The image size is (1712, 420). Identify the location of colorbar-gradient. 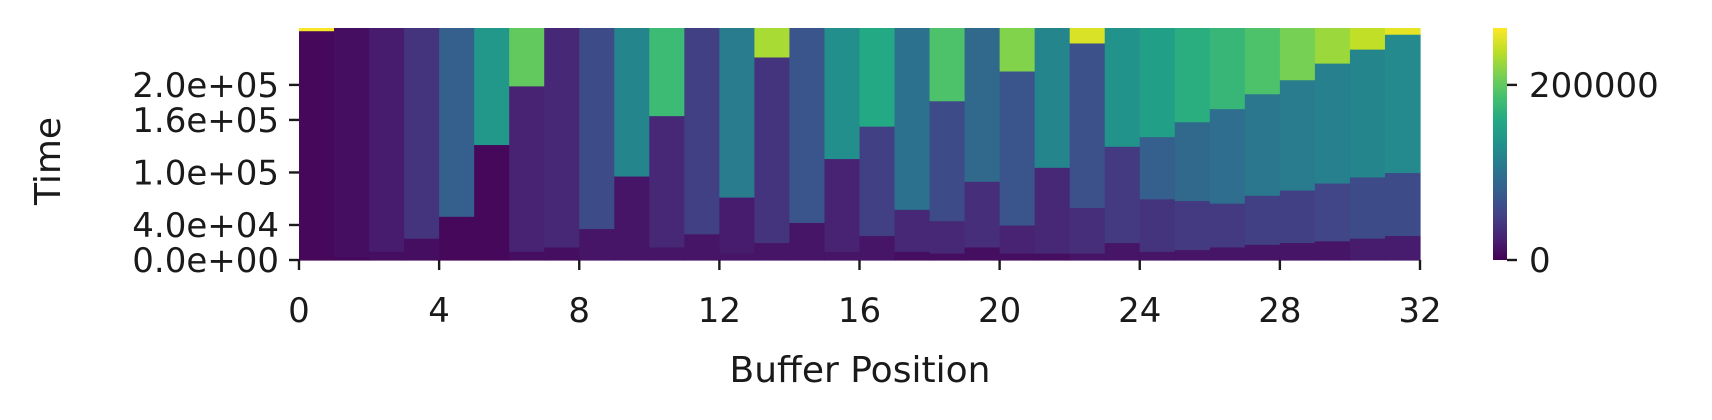
(1500, 144).